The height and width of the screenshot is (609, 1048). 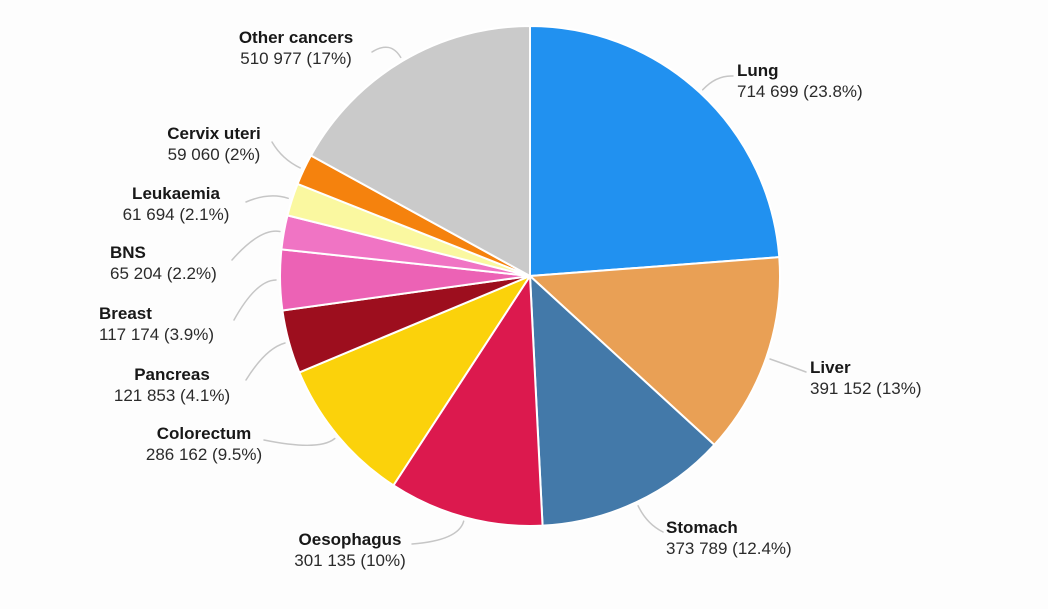 I want to click on slice-label-leukaemia: Leukaemia 61 694 (2.1%), so click(x=176, y=204).